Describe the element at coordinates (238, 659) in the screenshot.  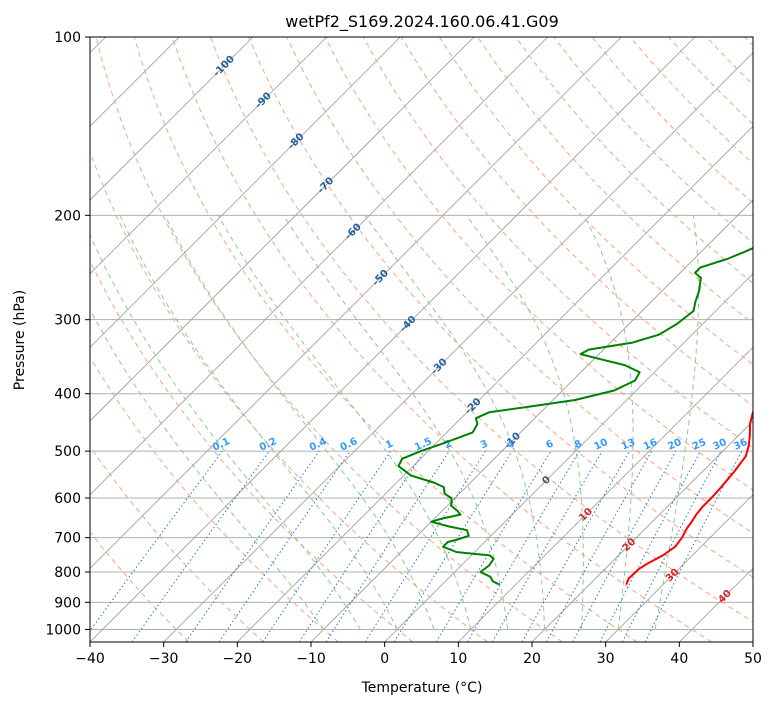
I see `x-tick-label: −20` at that location.